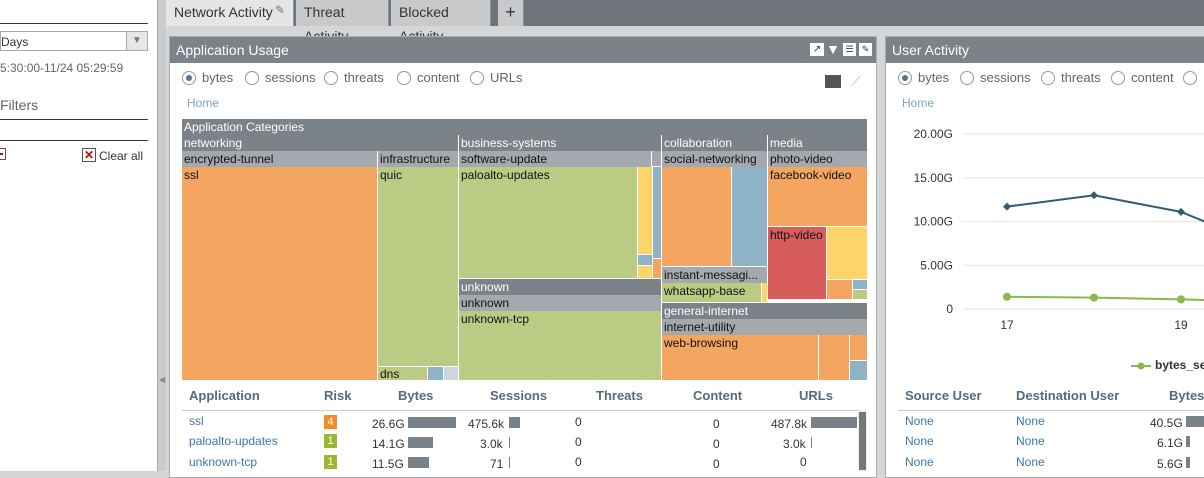  I want to click on col-bytes: Bytes, so click(416, 395).